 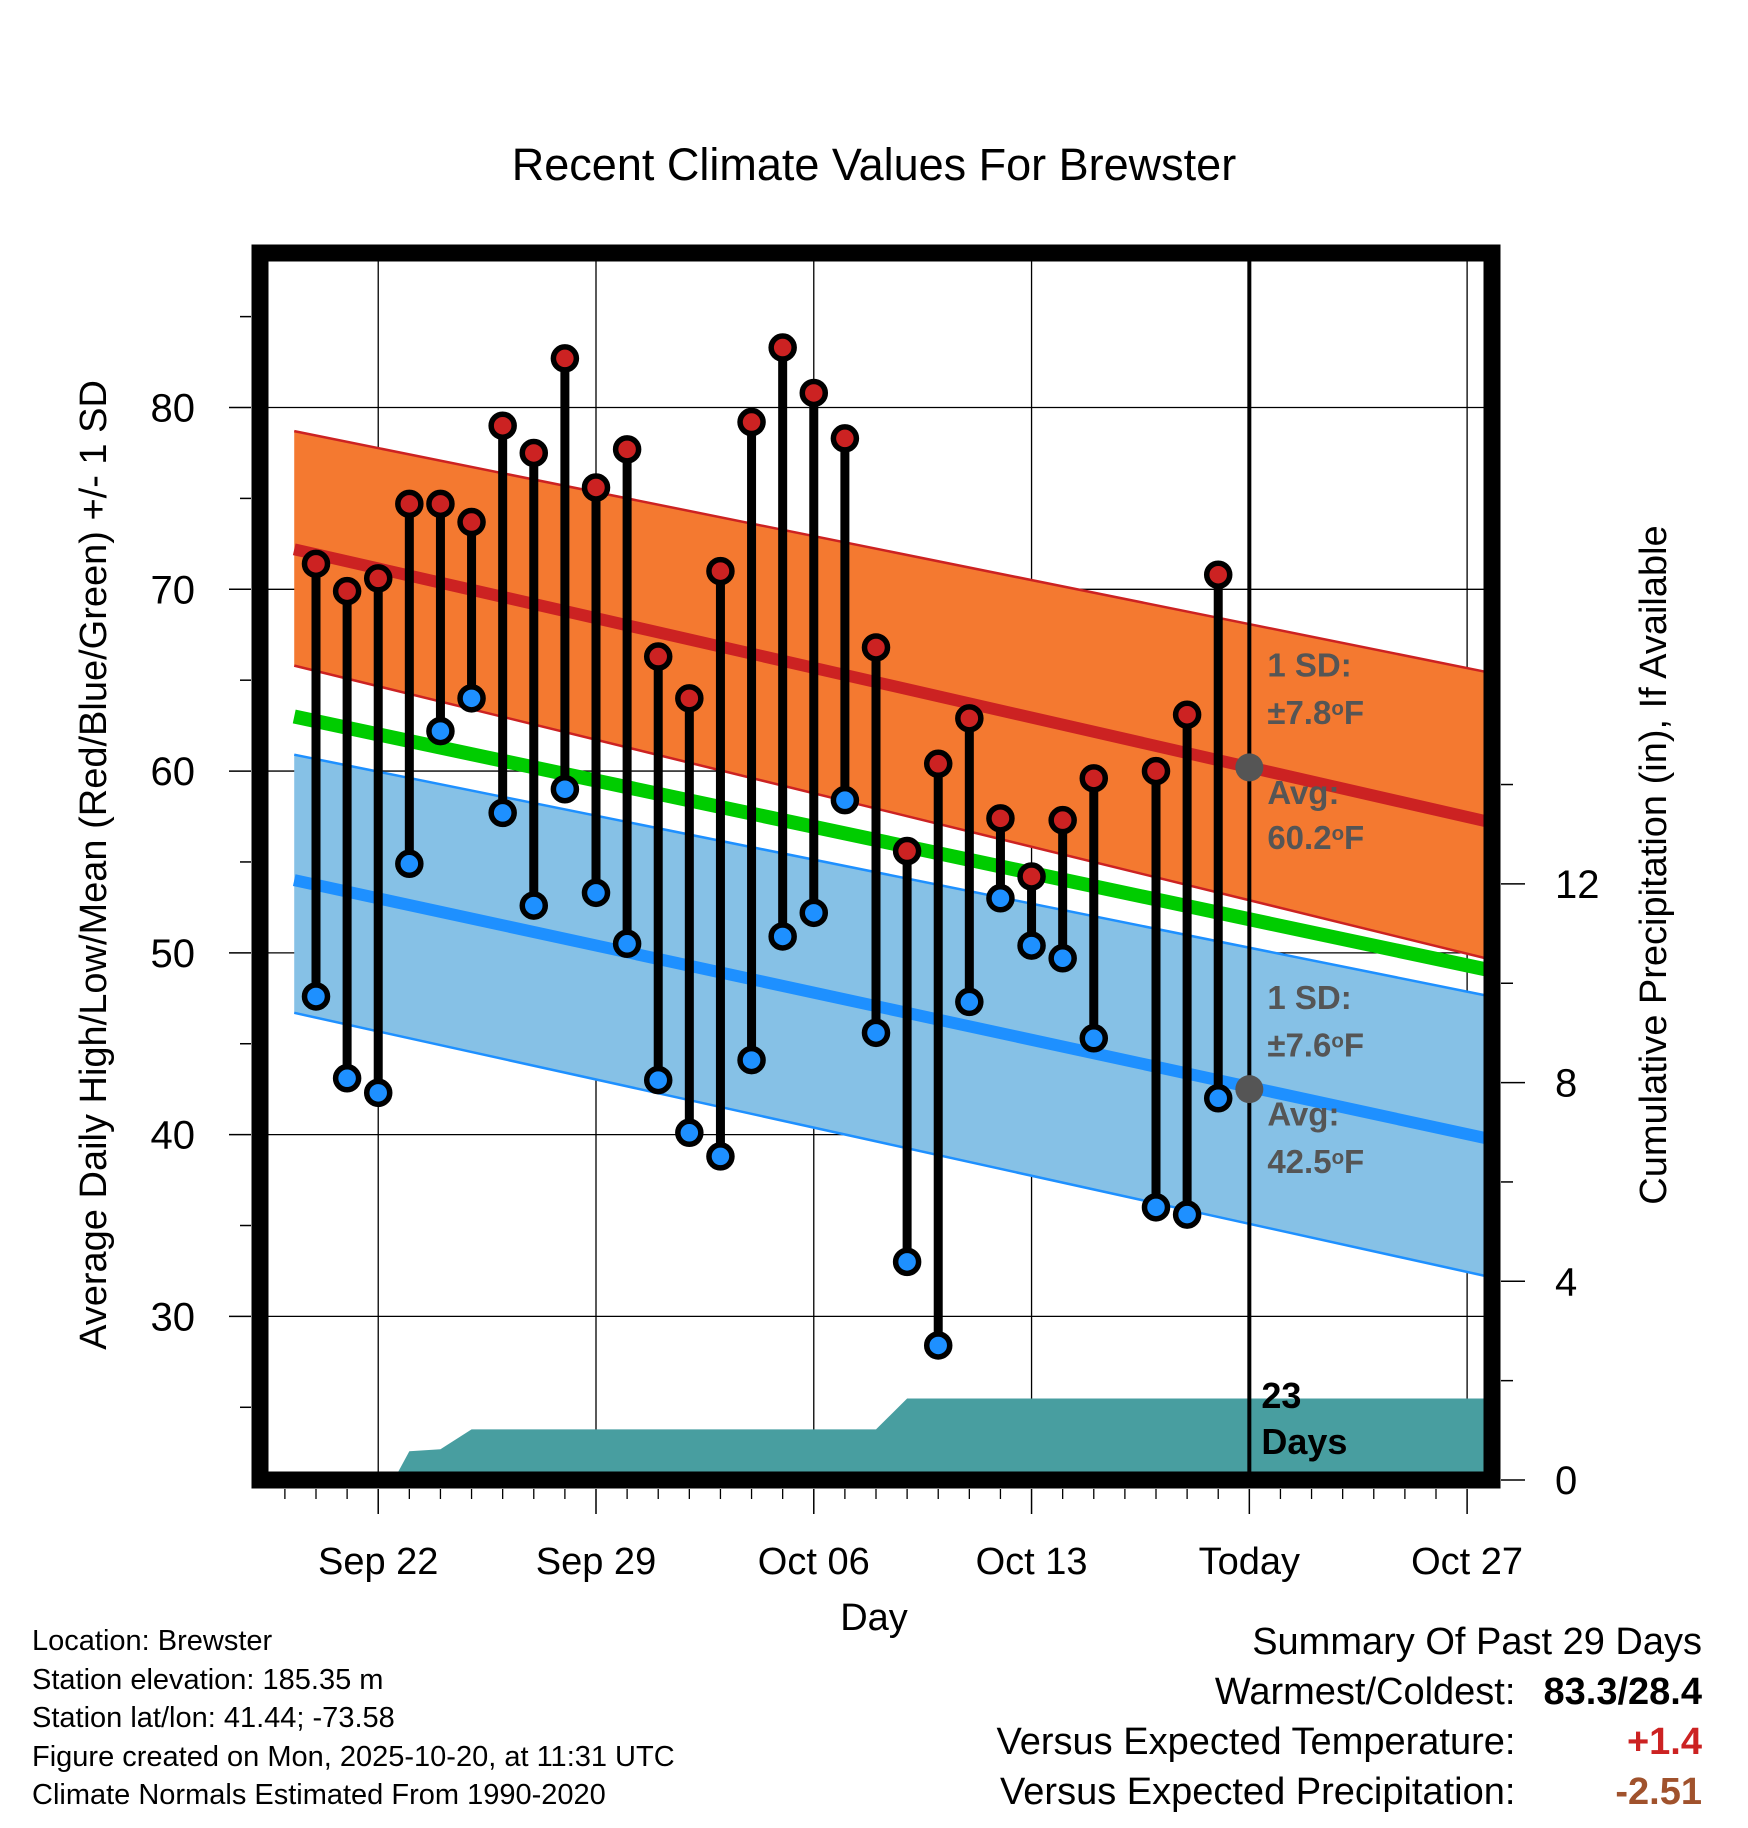 What do you see at coordinates (1315, 837) in the screenshot?
I see `high-avg-value: 60.2oF` at bounding box center [1315, 837].